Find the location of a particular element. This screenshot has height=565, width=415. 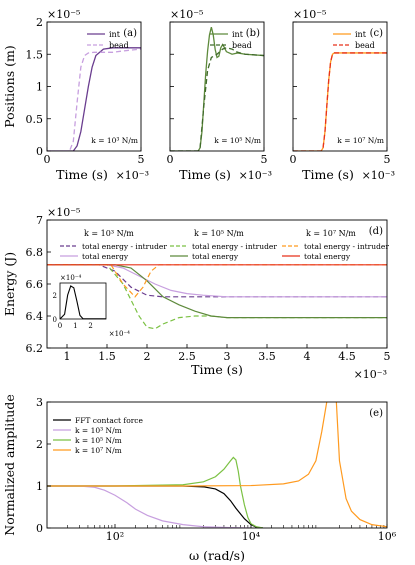

k-annotation: k = 10³ N/m is located at coordinates (114, 140).